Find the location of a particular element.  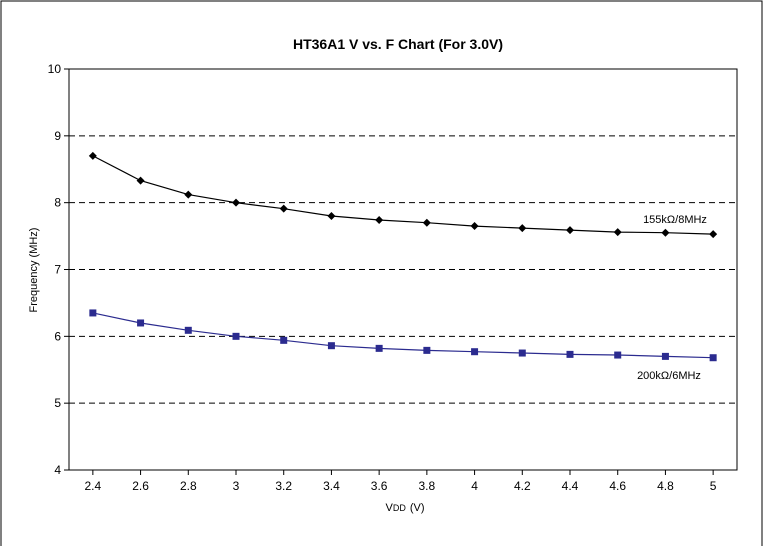

x-tick-label-1: 2.6 is located at coordinates (140, 486).